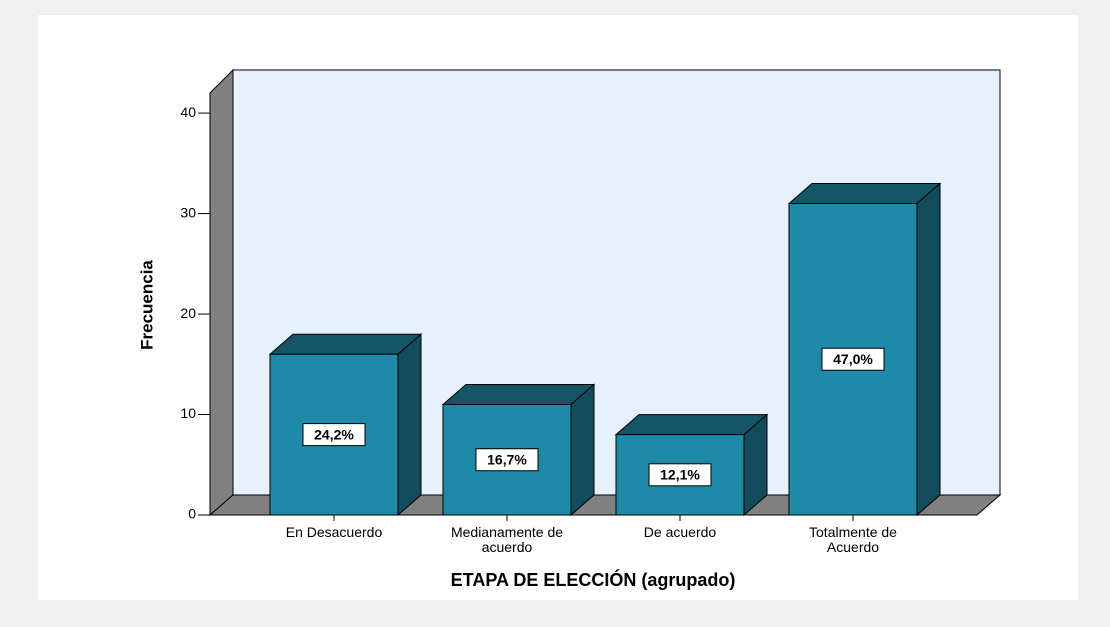 This screenshot has height=627, width=1110. Describe the element at coordinates (188, 313) in the screenshot. I see `y-tick-label: 20` at that location.